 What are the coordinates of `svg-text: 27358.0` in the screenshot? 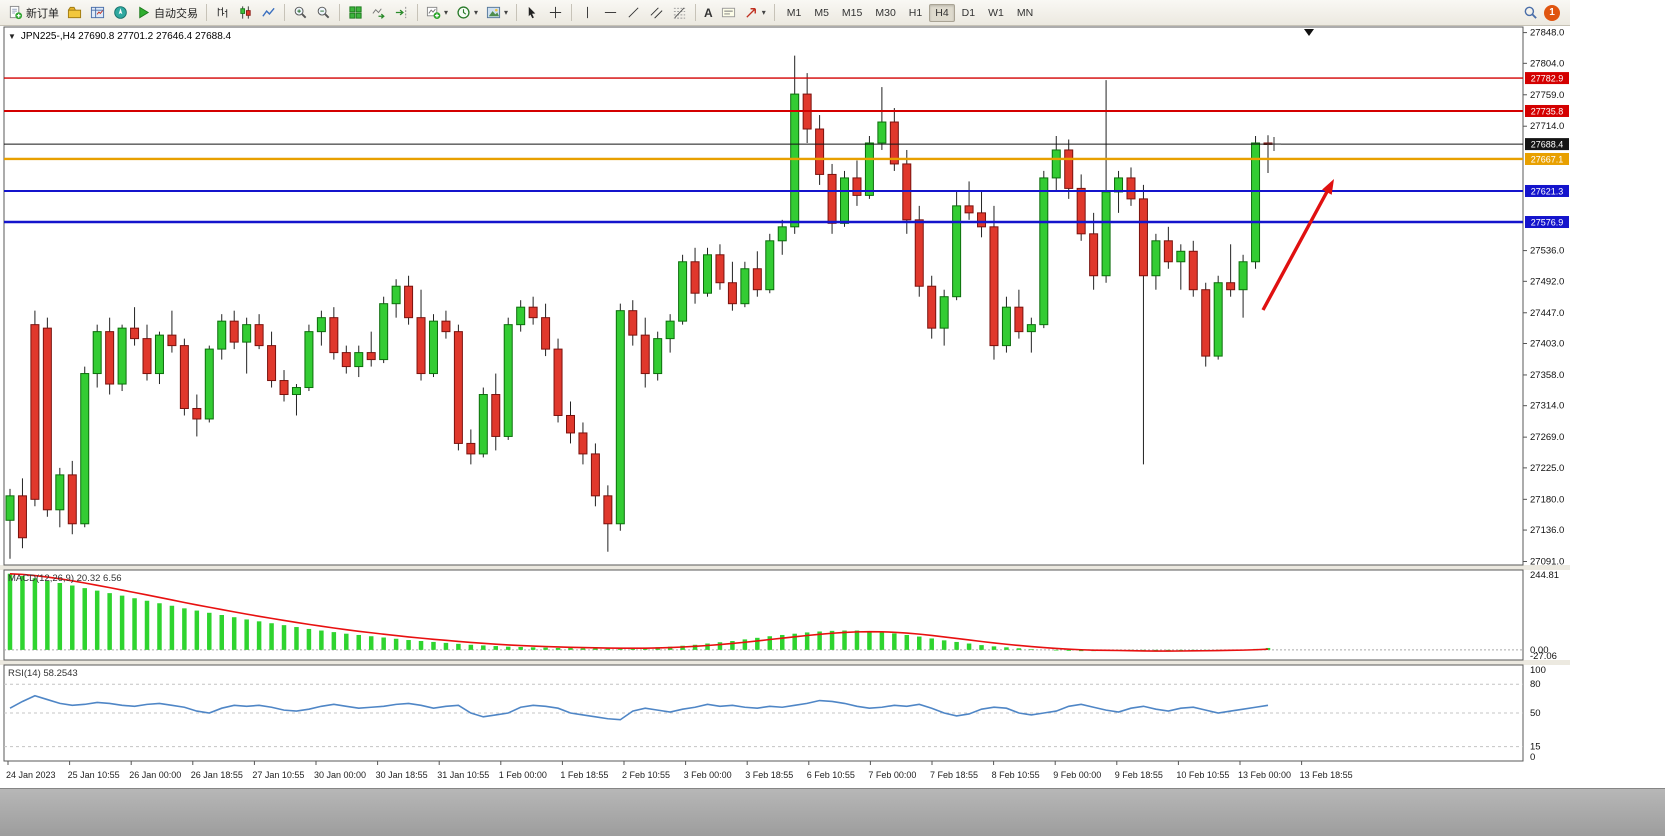 It's located at (1547, 375).